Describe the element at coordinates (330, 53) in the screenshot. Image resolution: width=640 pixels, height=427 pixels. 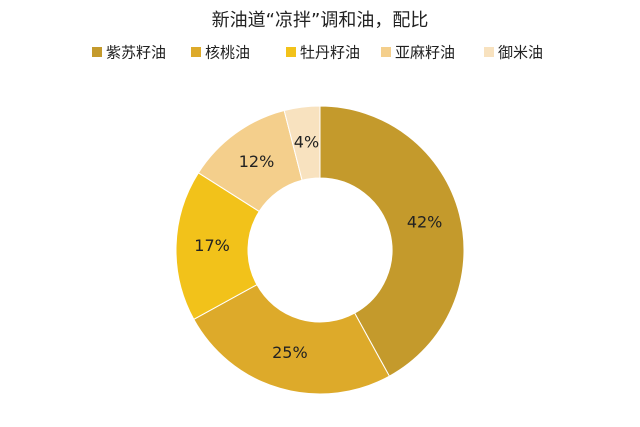
I see `legend-label: 牡丹籽油` at that location.